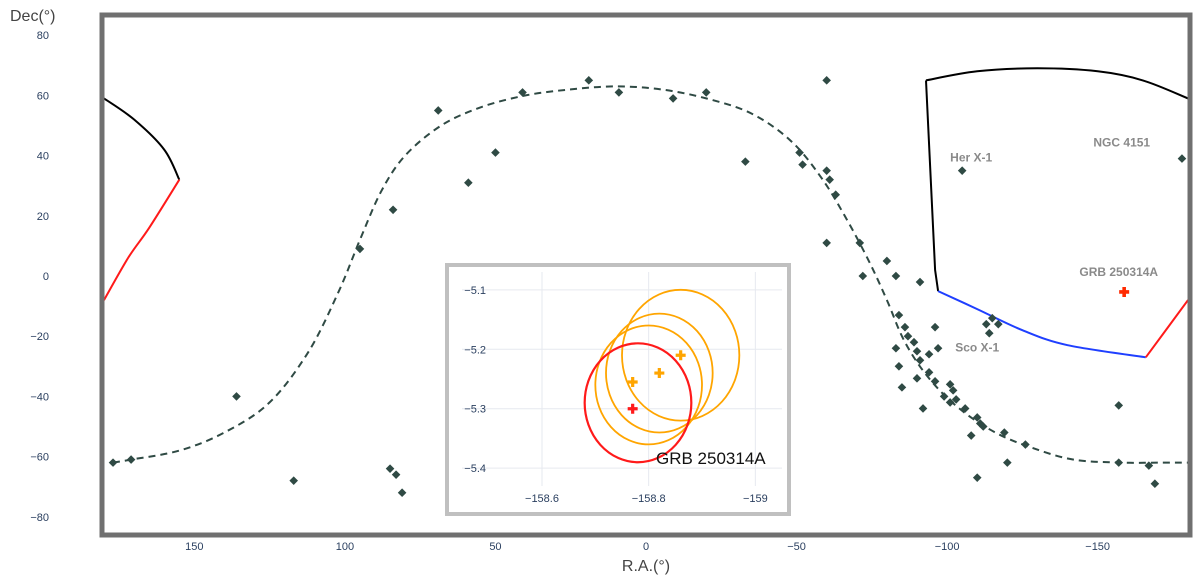 The image size is (1200, 584). Describe the element at coordinates (1097, 547) in the screenshot. I see `x-tick-label-6: −150` at that location.